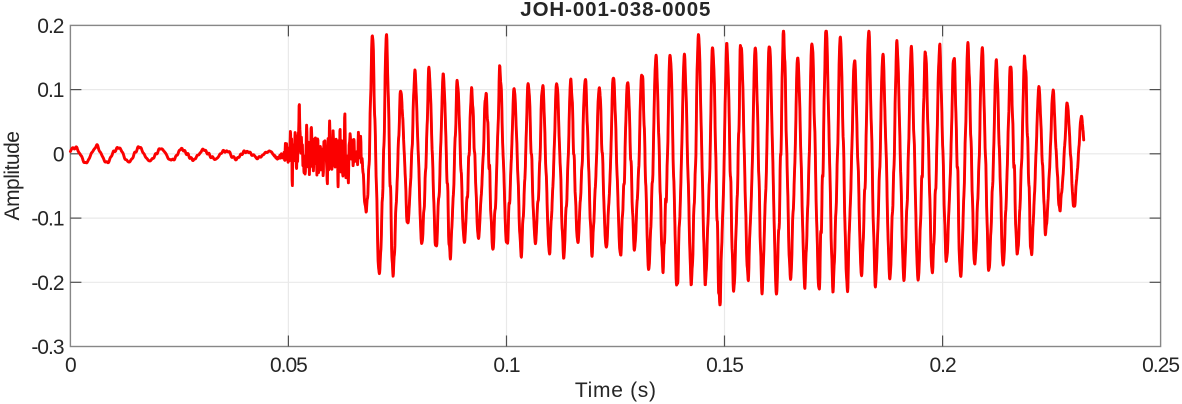 The height and width of the screenshot is (404, 1182). Describe the element at coordinates (616, 390) in the screenshot. I see `svg-text: Time (s)` at that location.